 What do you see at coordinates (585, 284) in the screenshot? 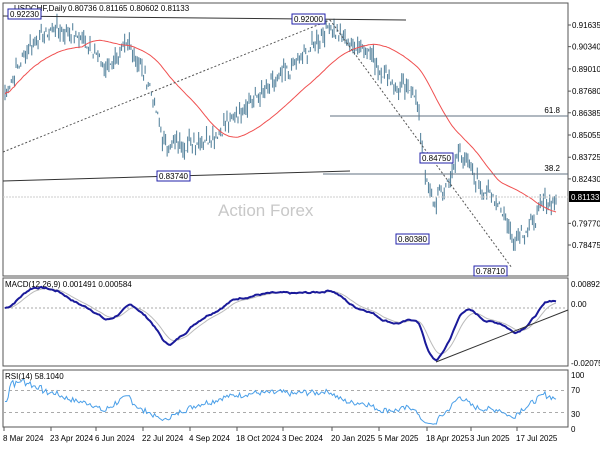
I see `macd-tick-top: 0.008923` at bounding box center [585, 284].